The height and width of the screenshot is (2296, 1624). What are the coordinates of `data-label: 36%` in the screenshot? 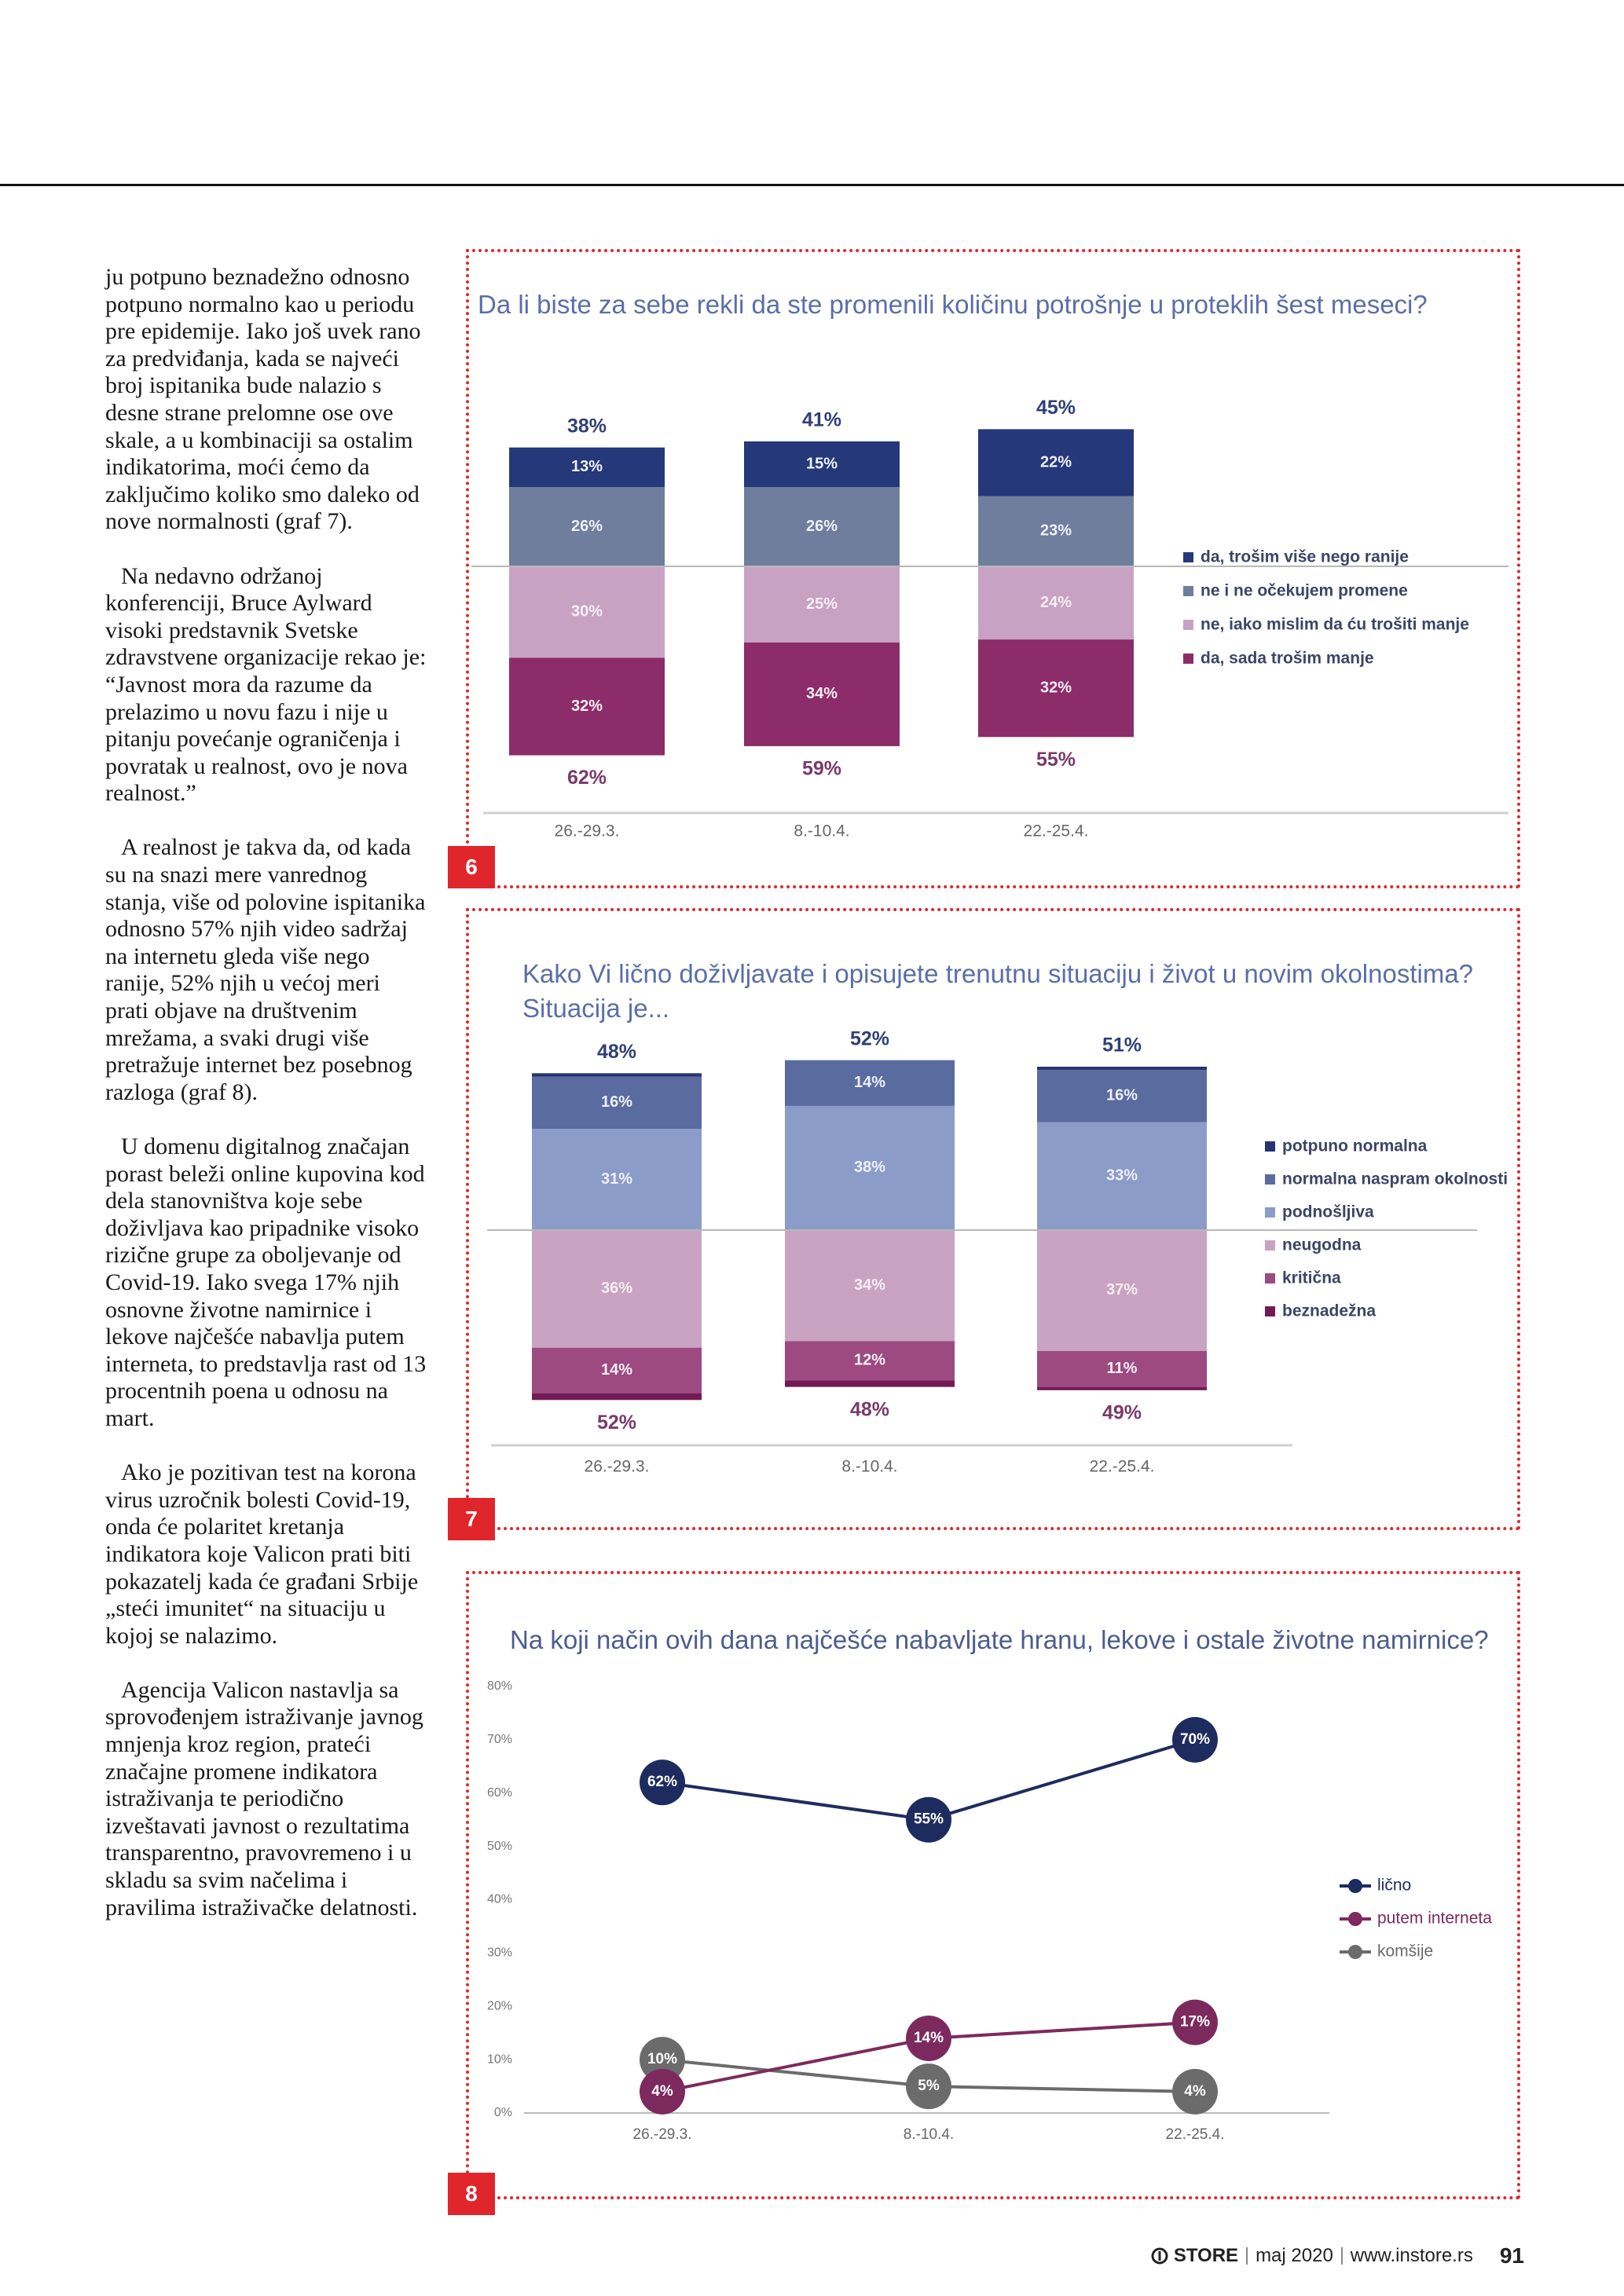 It's located at (617, 1288).